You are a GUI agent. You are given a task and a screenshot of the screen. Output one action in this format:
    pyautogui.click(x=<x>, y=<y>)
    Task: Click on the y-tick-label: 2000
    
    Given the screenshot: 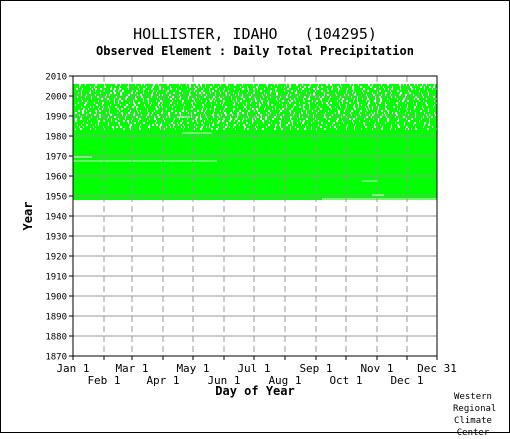 What is the action you would take?
    pyautogui.click(x=56, y=98)
    